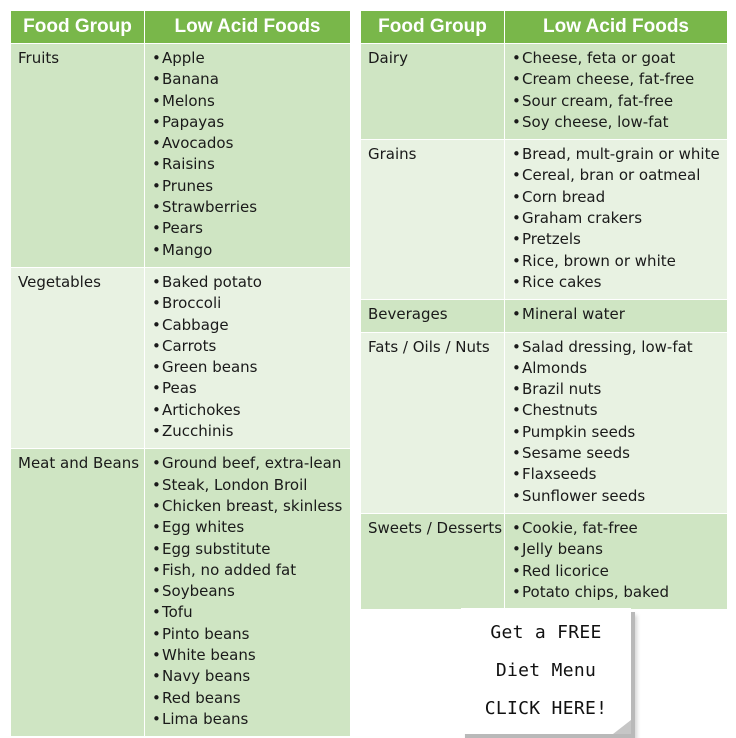 This screenshot has width=736, height=738. I want to click on food-item: •Rice cakes, so click(619, 282).